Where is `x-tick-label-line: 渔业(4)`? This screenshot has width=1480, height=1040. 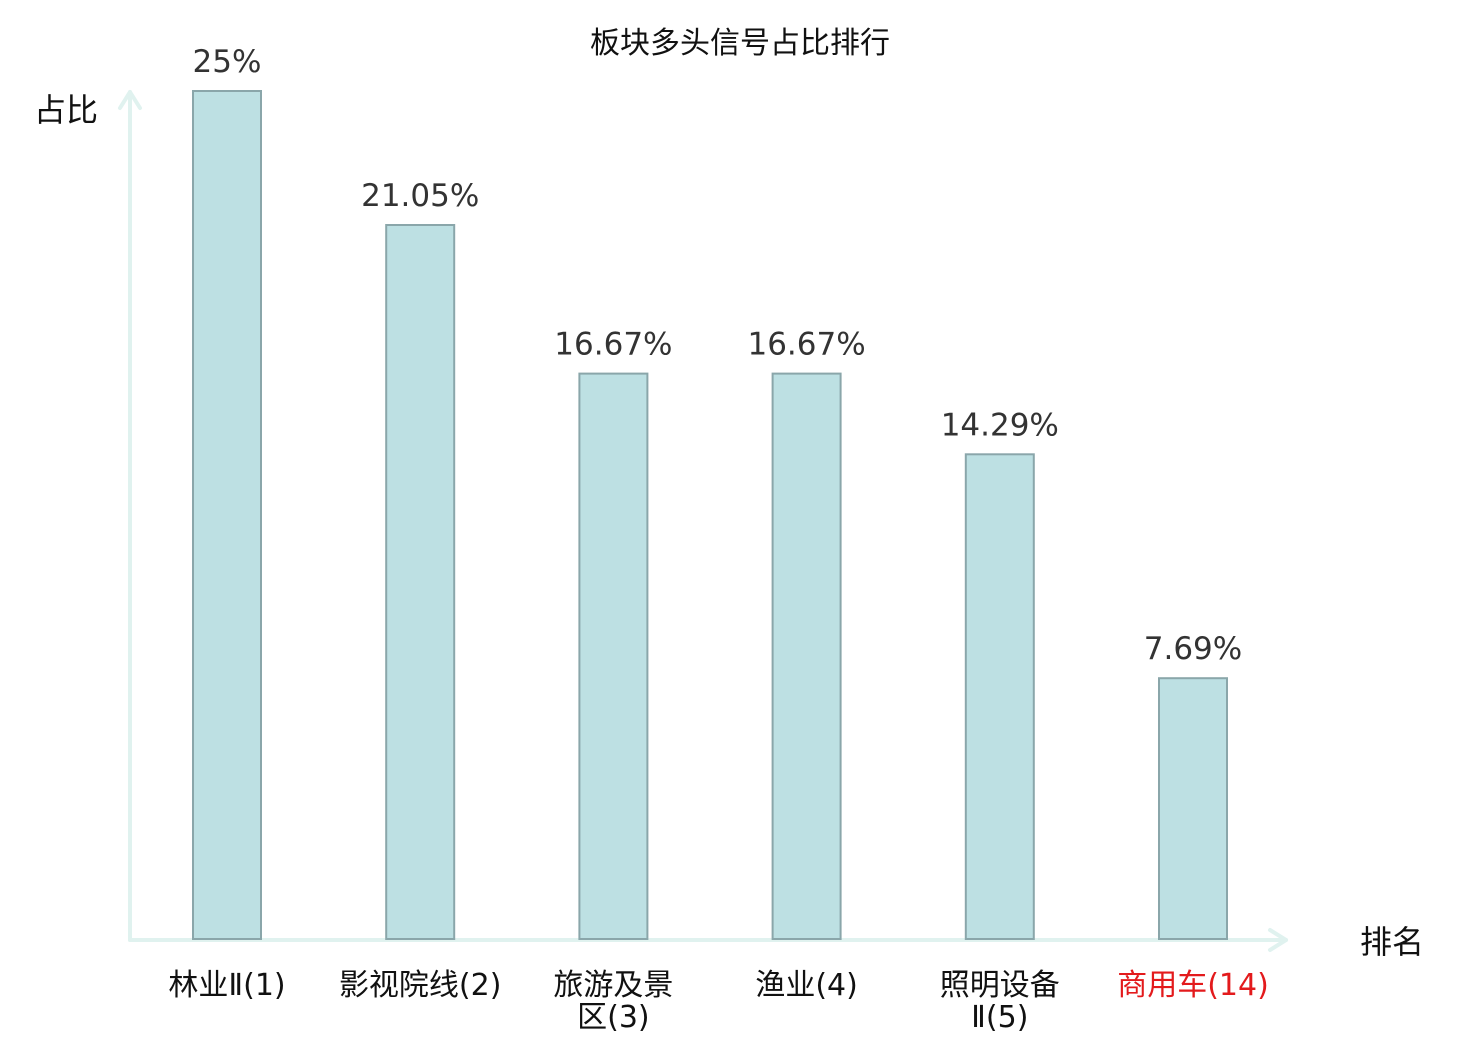 x-tick-label-line: 渔业(4) is located at coordinates (806, 985).